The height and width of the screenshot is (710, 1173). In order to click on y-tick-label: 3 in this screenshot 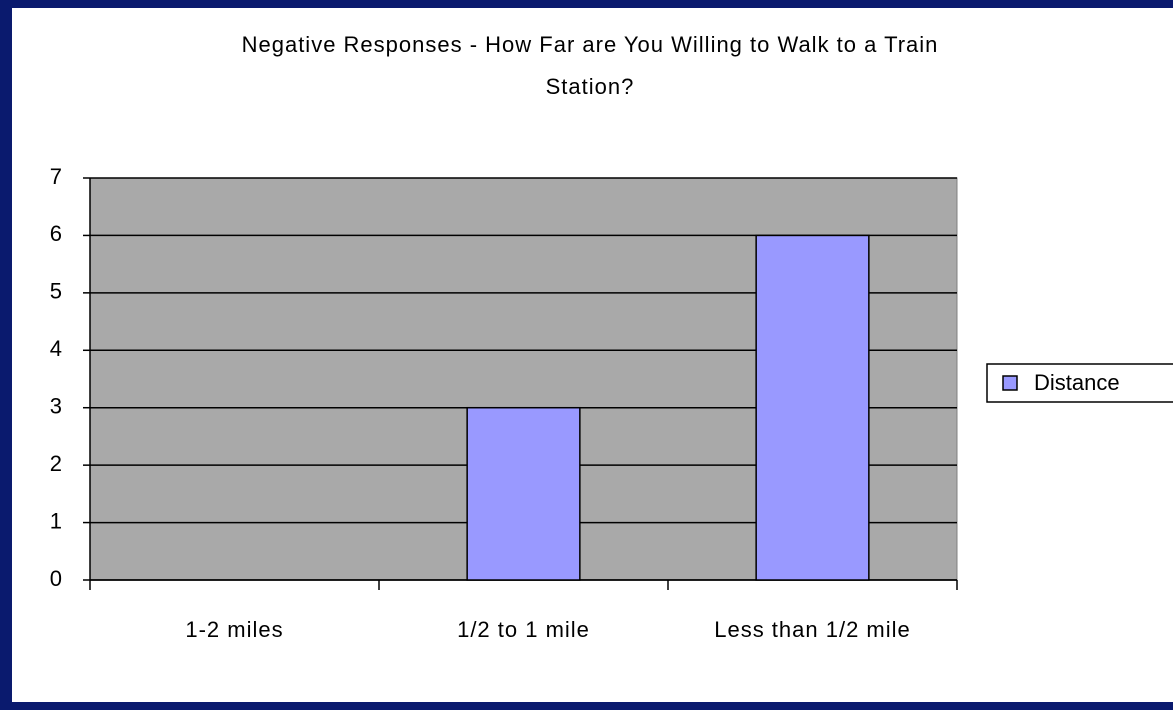, I will do `click(56, 406)`.